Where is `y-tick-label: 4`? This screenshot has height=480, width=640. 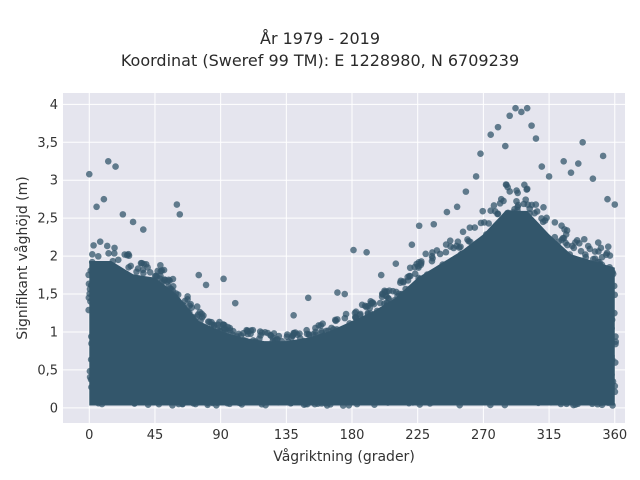
y-tick-label: 4 is located at coordinates (54, 105).